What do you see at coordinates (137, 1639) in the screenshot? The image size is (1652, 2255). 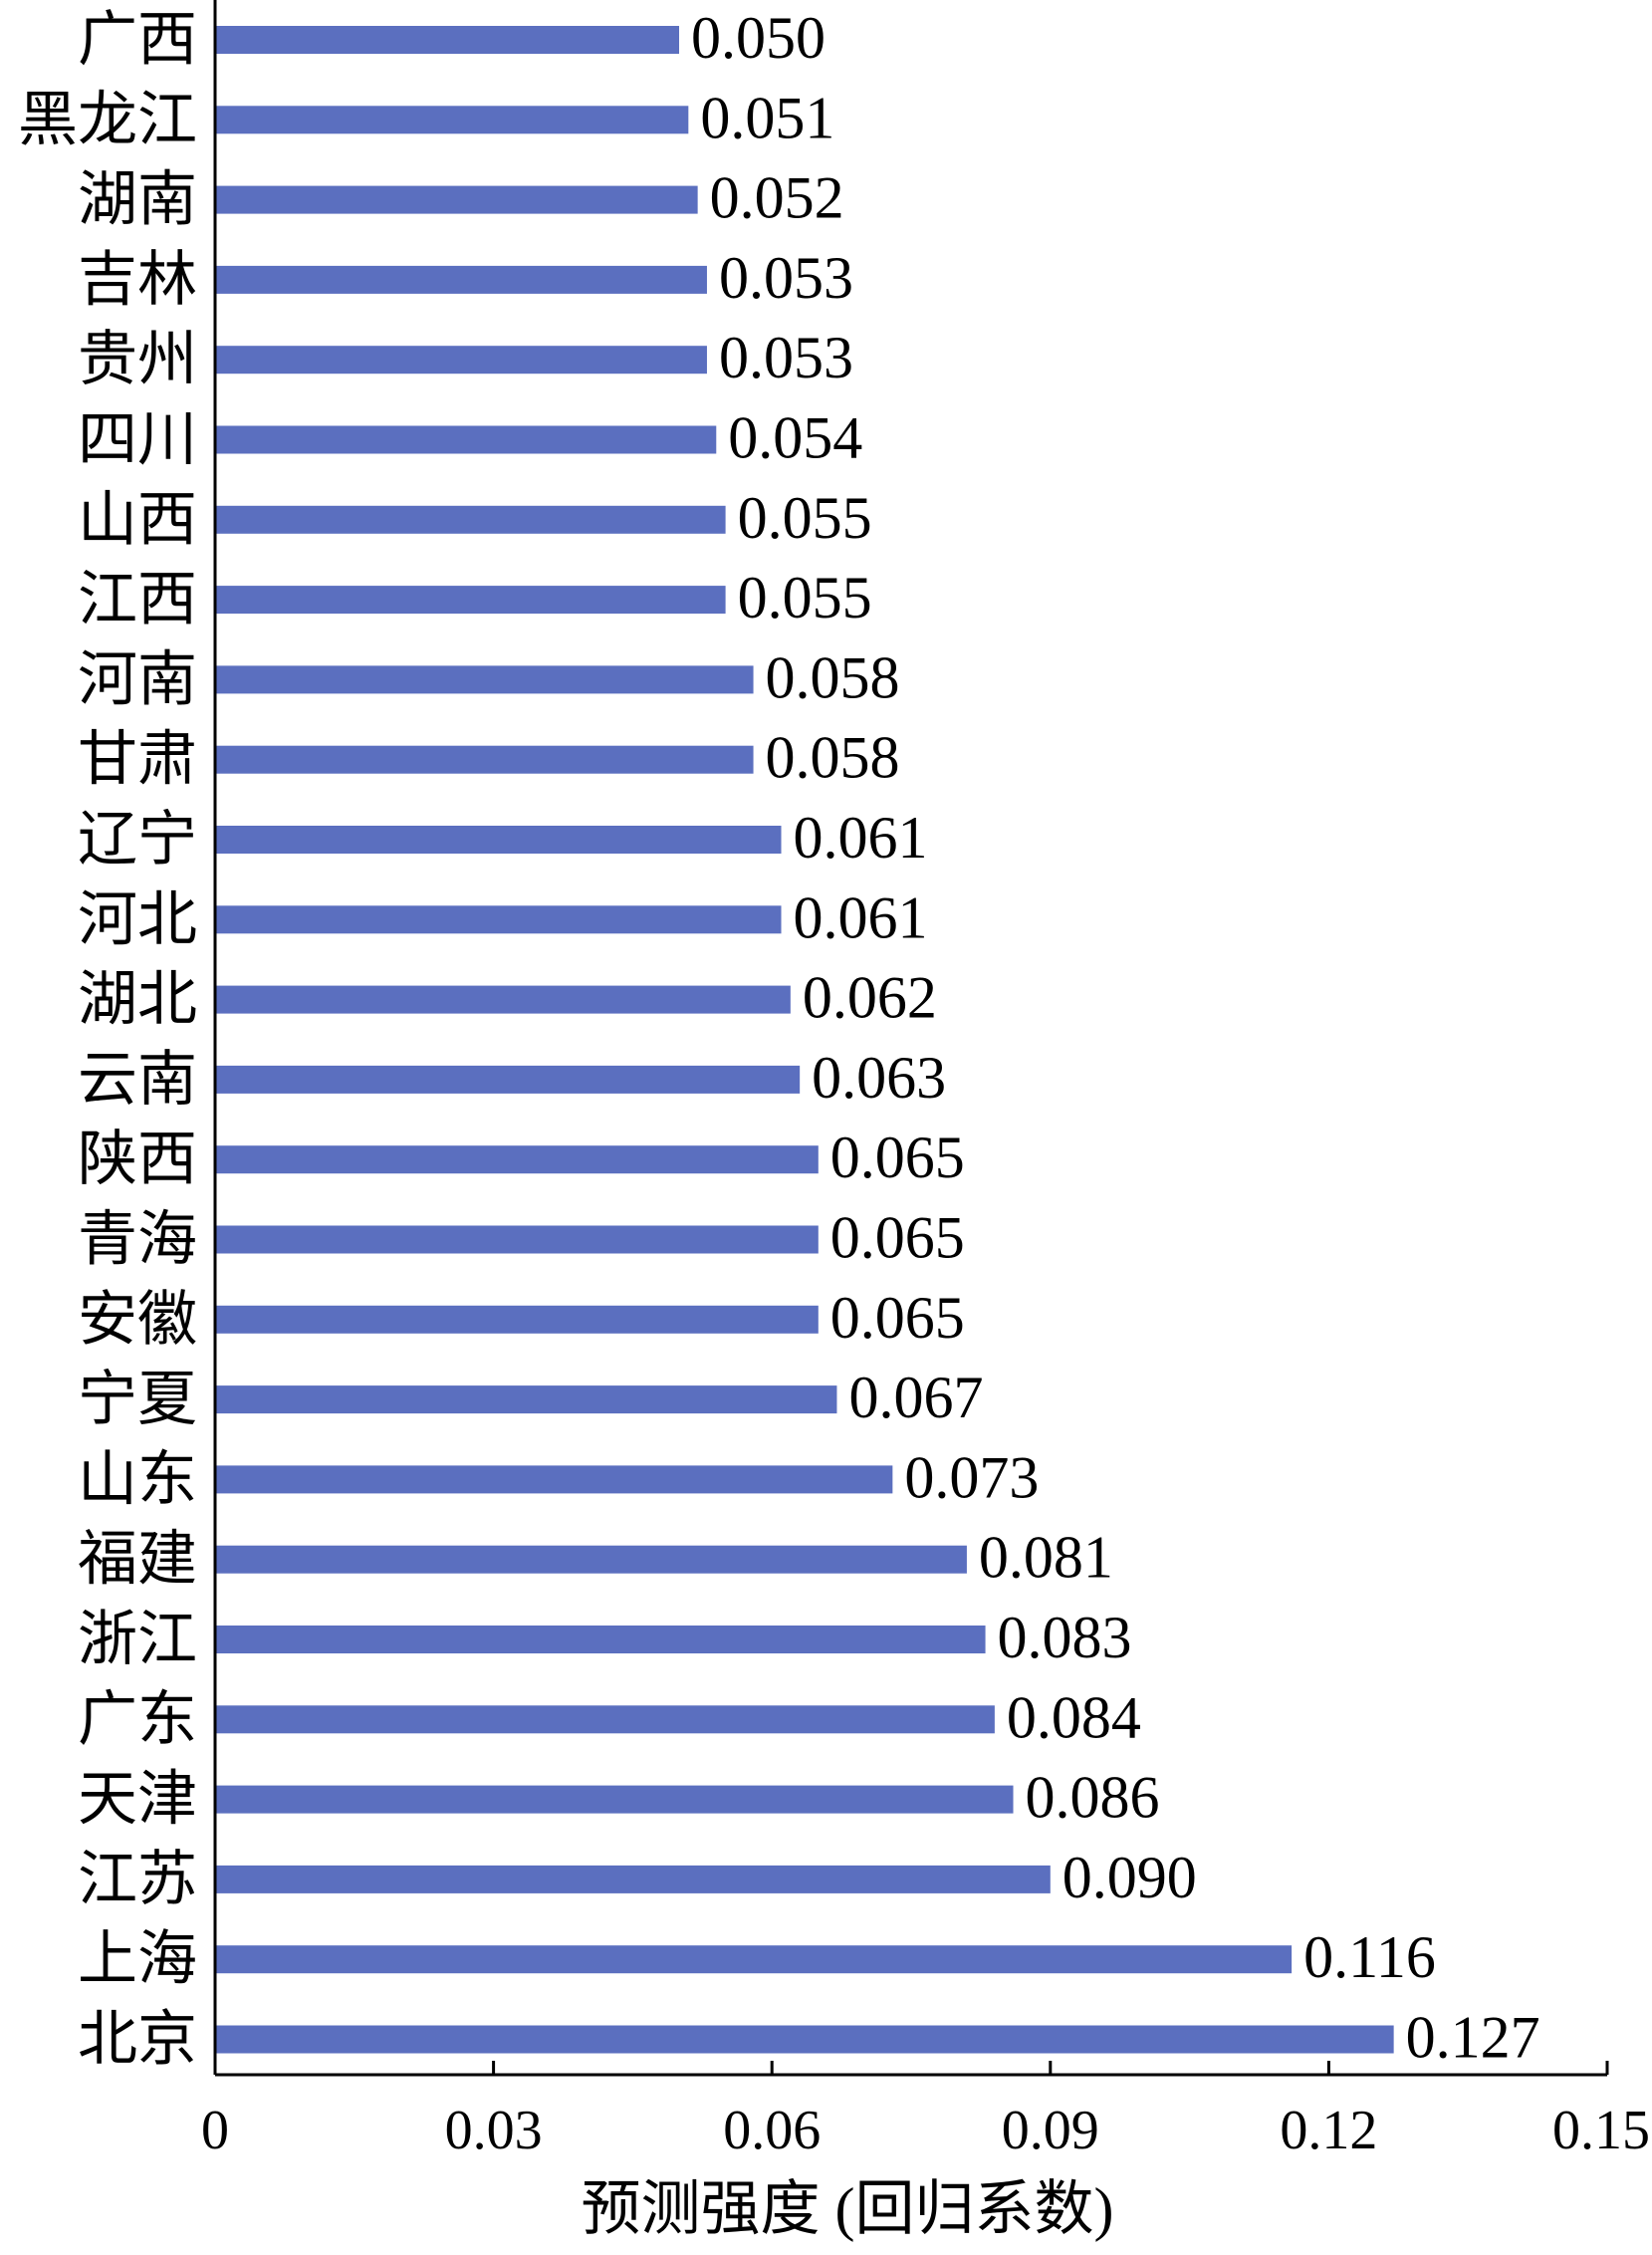 I see `category-label-20: 浙江` at bounding box center [137, 1639].